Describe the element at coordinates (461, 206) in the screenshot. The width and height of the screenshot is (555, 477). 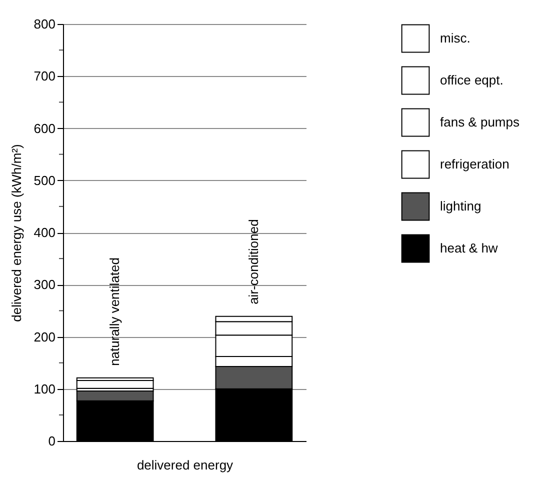
I see `legend-label: lighting` at that location.